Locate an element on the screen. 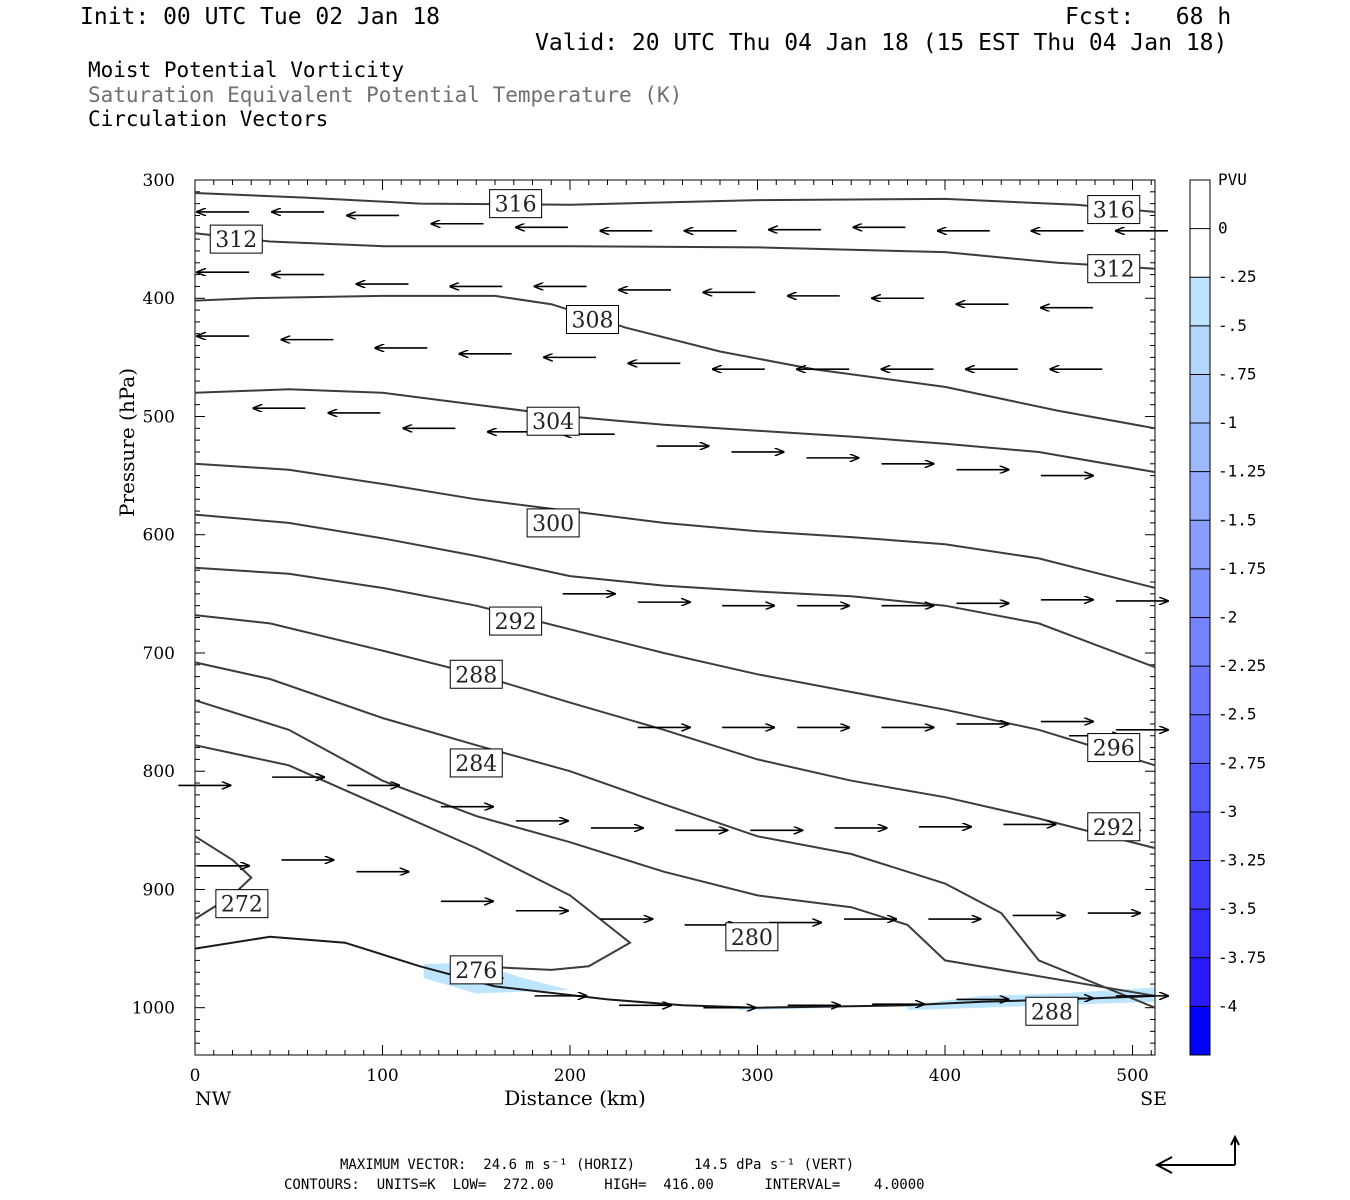 The width and height of the screenshot is (1350, 1200). field-label-pv: Moist Potential Vorticity is located at coordinates (246, 70).